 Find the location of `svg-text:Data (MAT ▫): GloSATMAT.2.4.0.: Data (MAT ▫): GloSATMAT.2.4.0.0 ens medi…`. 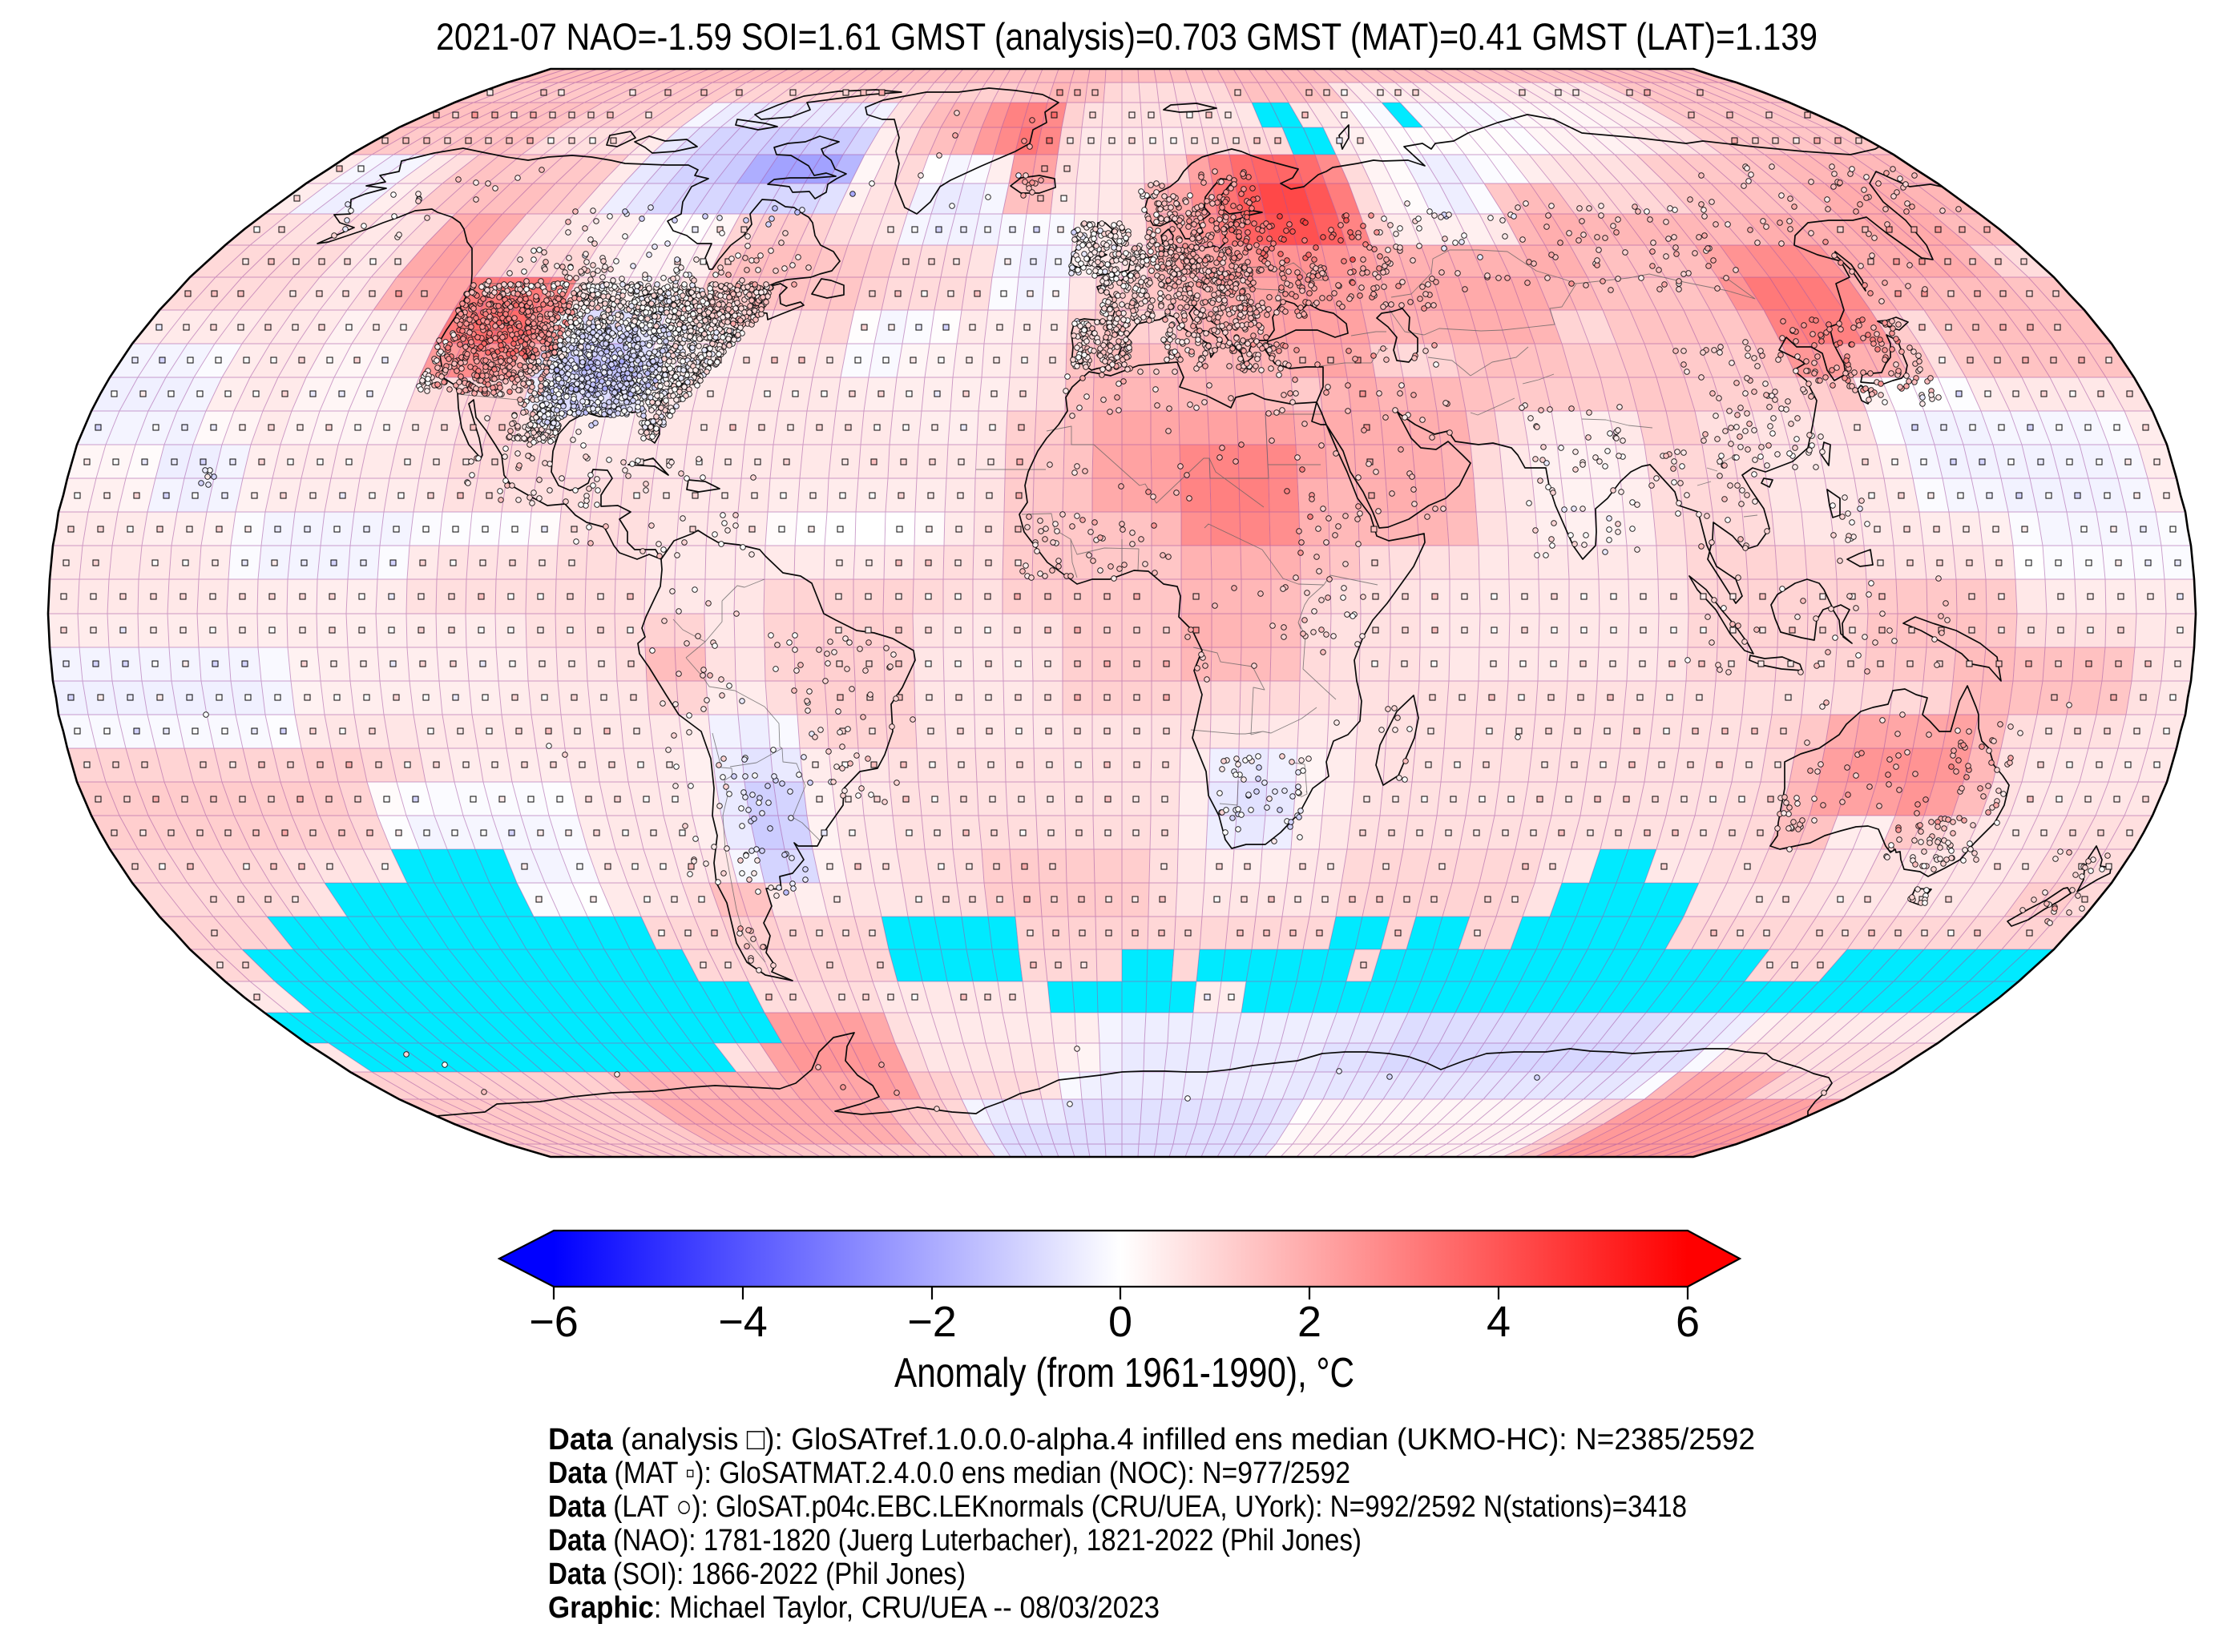

svg-text:Data (MAT ▫): GloSATMAT.2.4.0.: Data (MAT ▫): GloSATMAT.2.4.0.0 ens medi… is located at coordinates (949, 1474).